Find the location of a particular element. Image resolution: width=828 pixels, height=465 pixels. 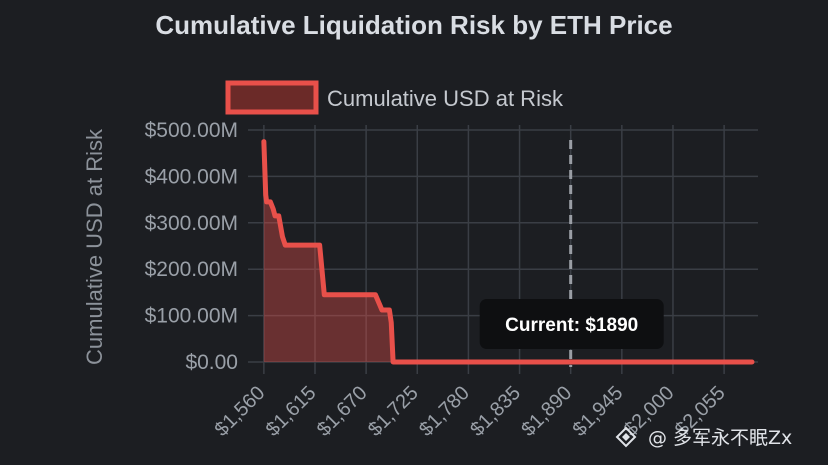

y-tick-label: $100.00M is located at coordinates (191, 316).